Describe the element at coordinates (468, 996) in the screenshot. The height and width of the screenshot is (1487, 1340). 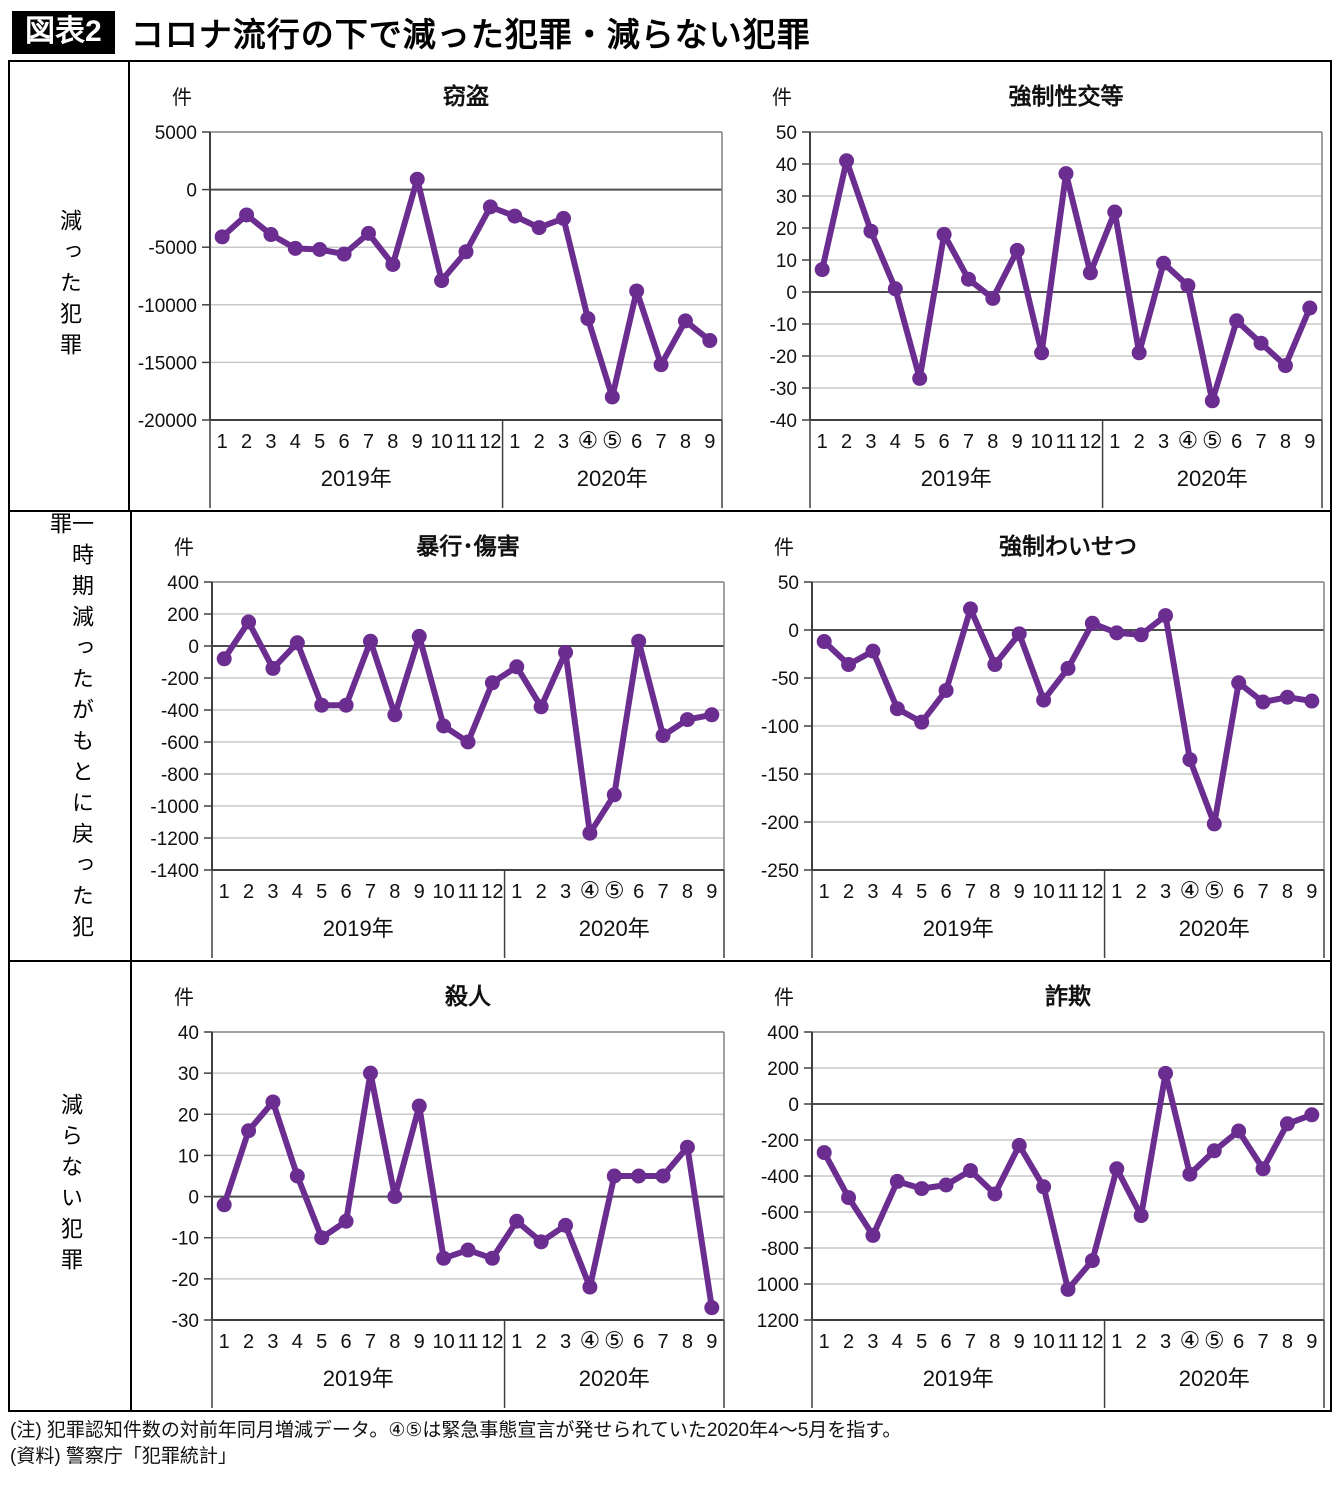
I see `svg-text: 殺人` at that location.